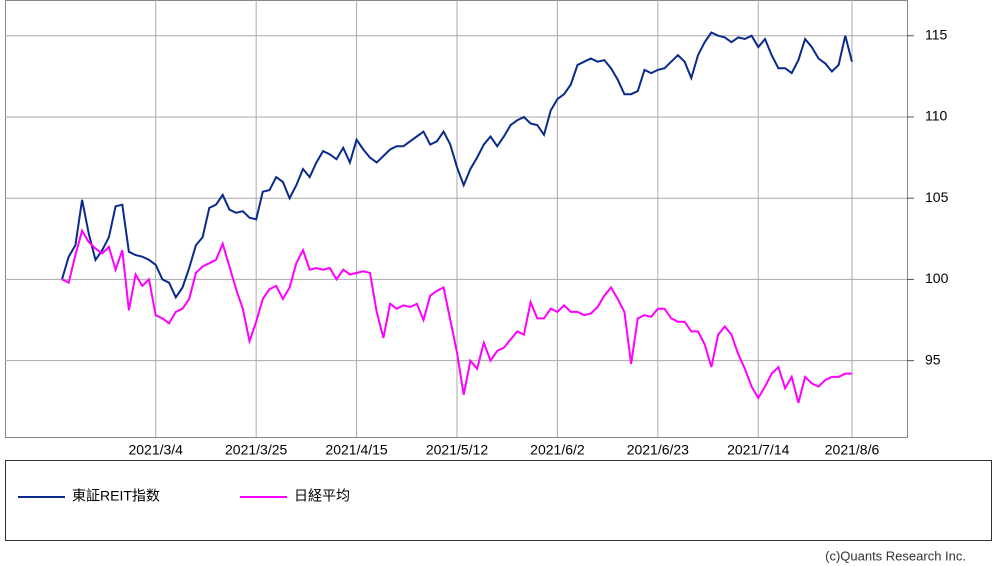 This screenshot has height=566, width=997. Describe the element at coordinates (356, 450) in the screenshot. I see `x-tick-label: 2021/4/15` at that location.